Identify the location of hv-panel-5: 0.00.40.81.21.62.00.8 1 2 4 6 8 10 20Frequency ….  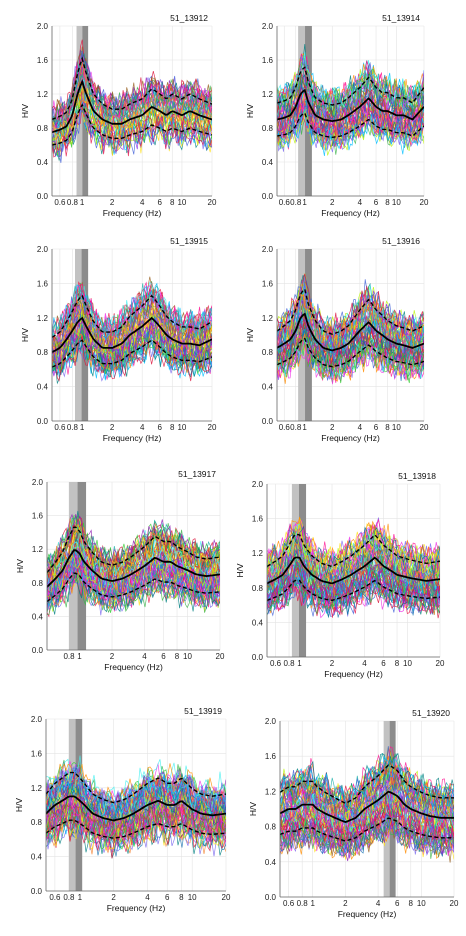
(120, 570).